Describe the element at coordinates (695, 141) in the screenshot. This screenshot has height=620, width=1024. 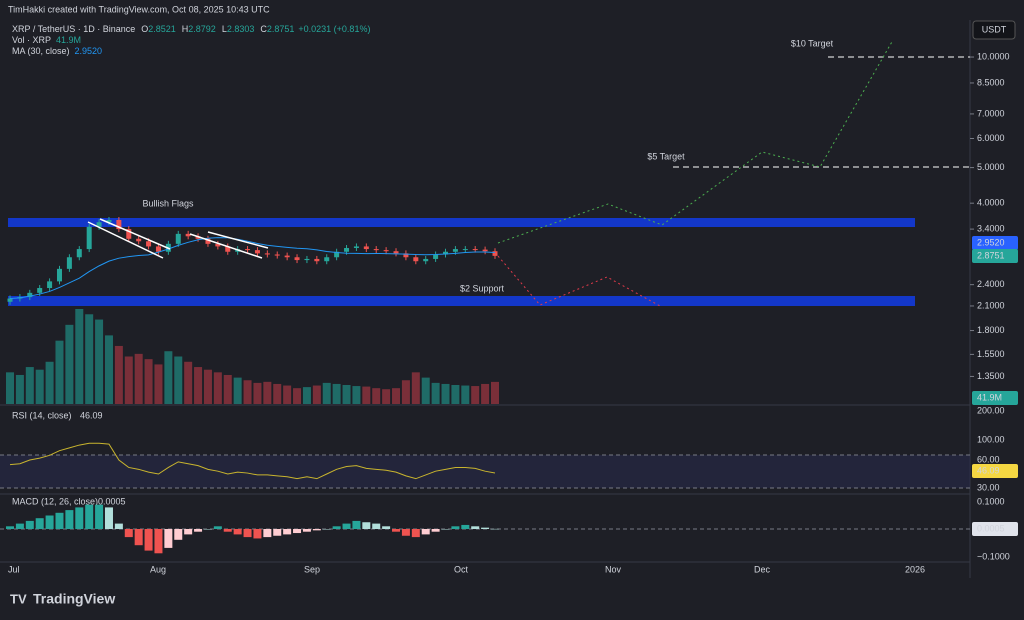
I see `bullish-projection` at that location.